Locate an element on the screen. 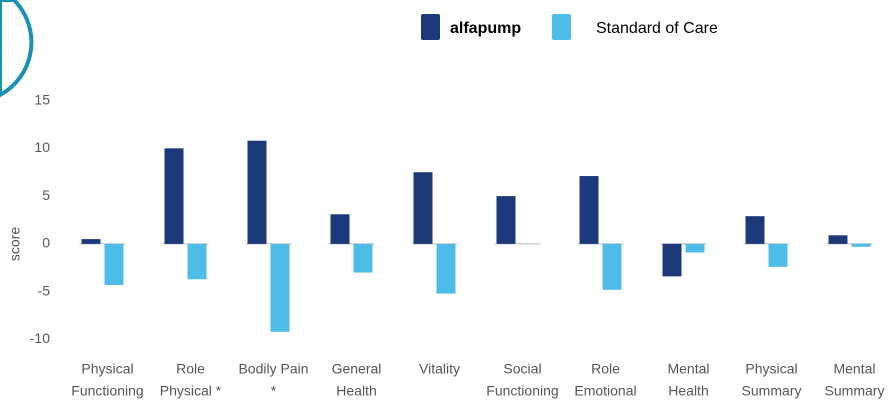  x-tick-label: General is located at coordinates (357, 369).